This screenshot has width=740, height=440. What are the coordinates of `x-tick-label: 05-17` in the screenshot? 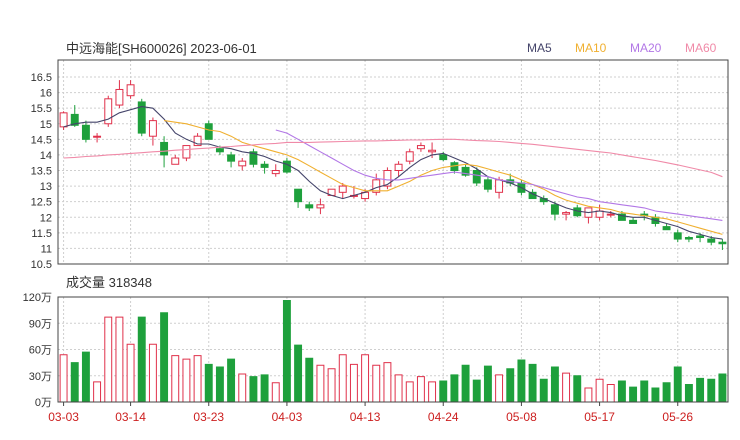 It's located at (599, 417).